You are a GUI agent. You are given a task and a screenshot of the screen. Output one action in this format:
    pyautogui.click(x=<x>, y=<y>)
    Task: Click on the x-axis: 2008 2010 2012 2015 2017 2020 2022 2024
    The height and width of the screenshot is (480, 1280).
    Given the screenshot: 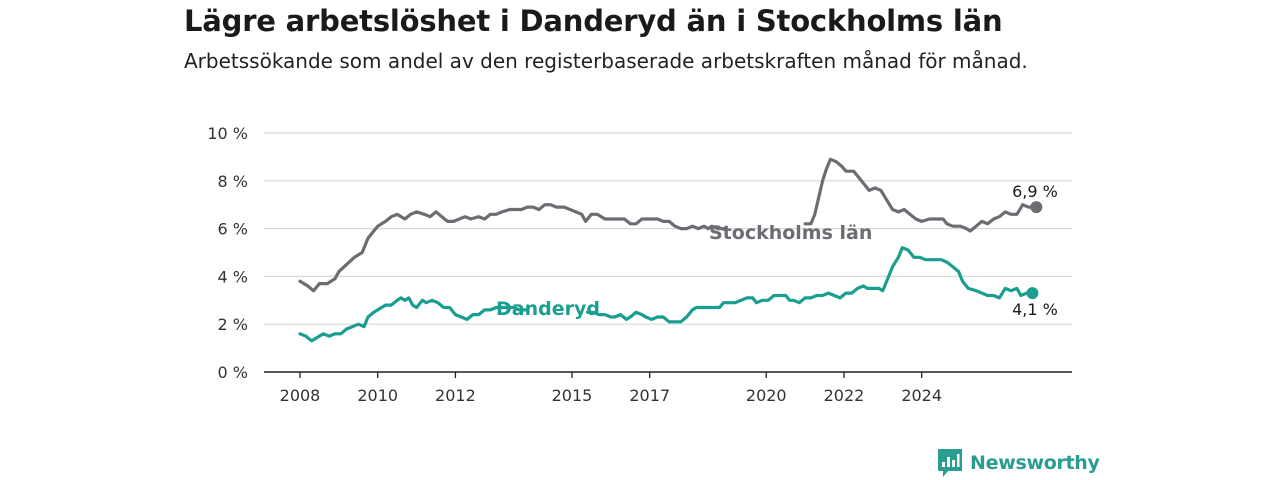 What is the action you would take?
    pyautogui.click(x=668, y=388)
    